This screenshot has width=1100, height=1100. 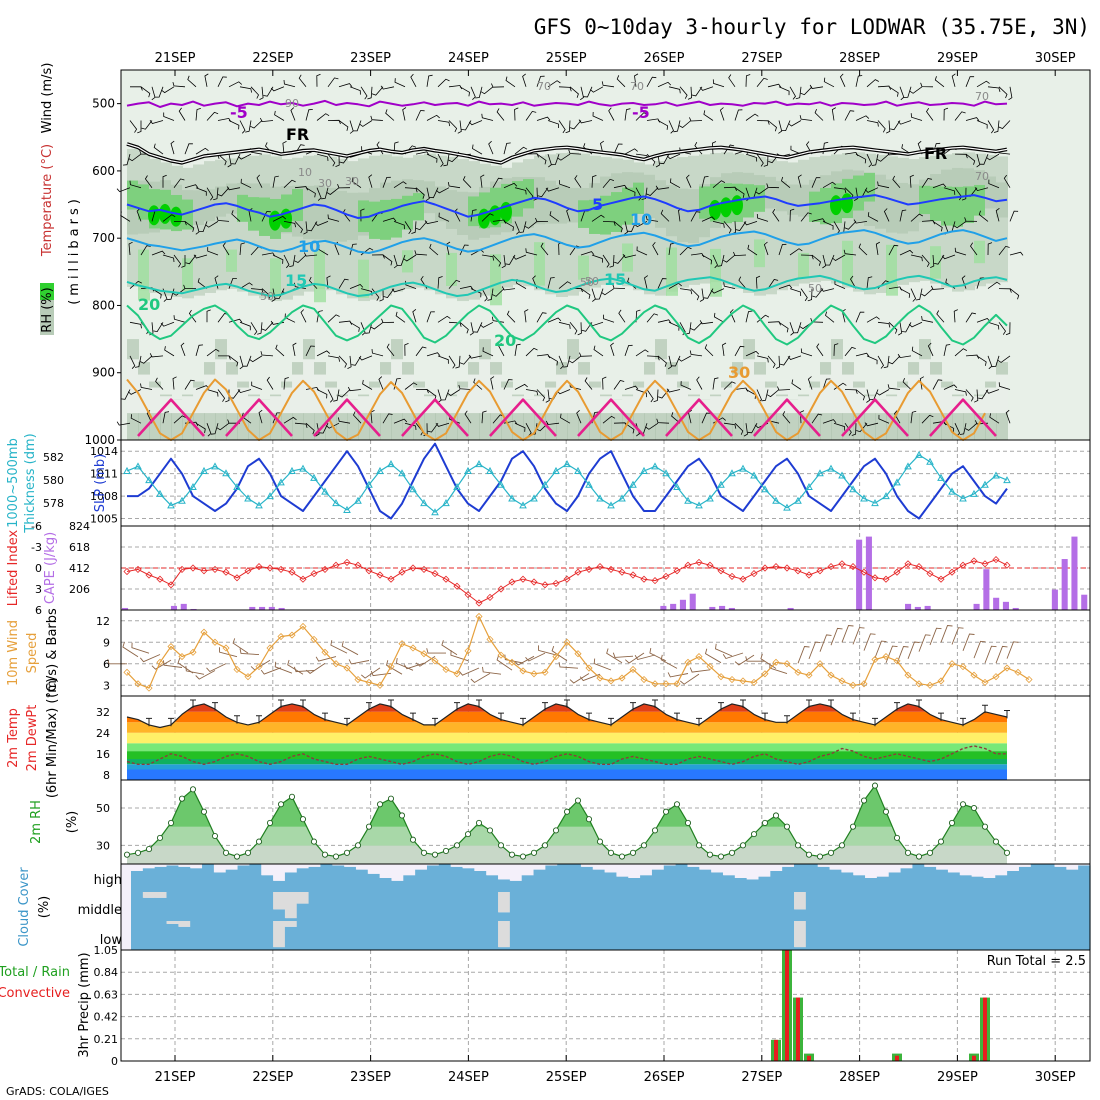 What do you see at coordinates (504, 663) in the screenshot?
I see `wind-barb-10m` at bounding box center [504, 663].